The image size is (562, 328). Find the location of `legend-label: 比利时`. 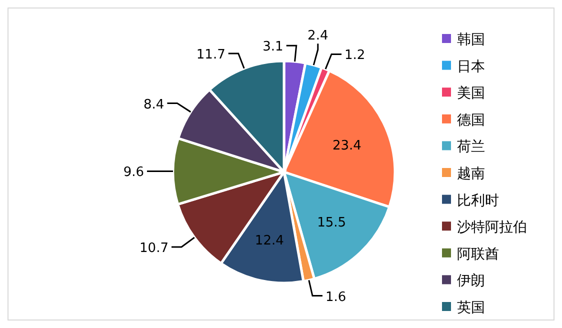

legend-label: 比利时 is located at coordinates (478, 200).